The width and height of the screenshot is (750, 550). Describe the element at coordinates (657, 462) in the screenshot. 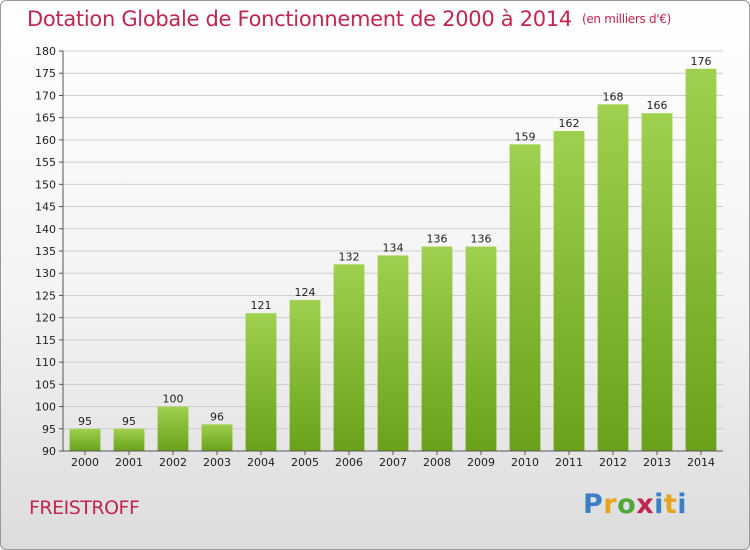

I see `x-tick-label: 2013` at that location.